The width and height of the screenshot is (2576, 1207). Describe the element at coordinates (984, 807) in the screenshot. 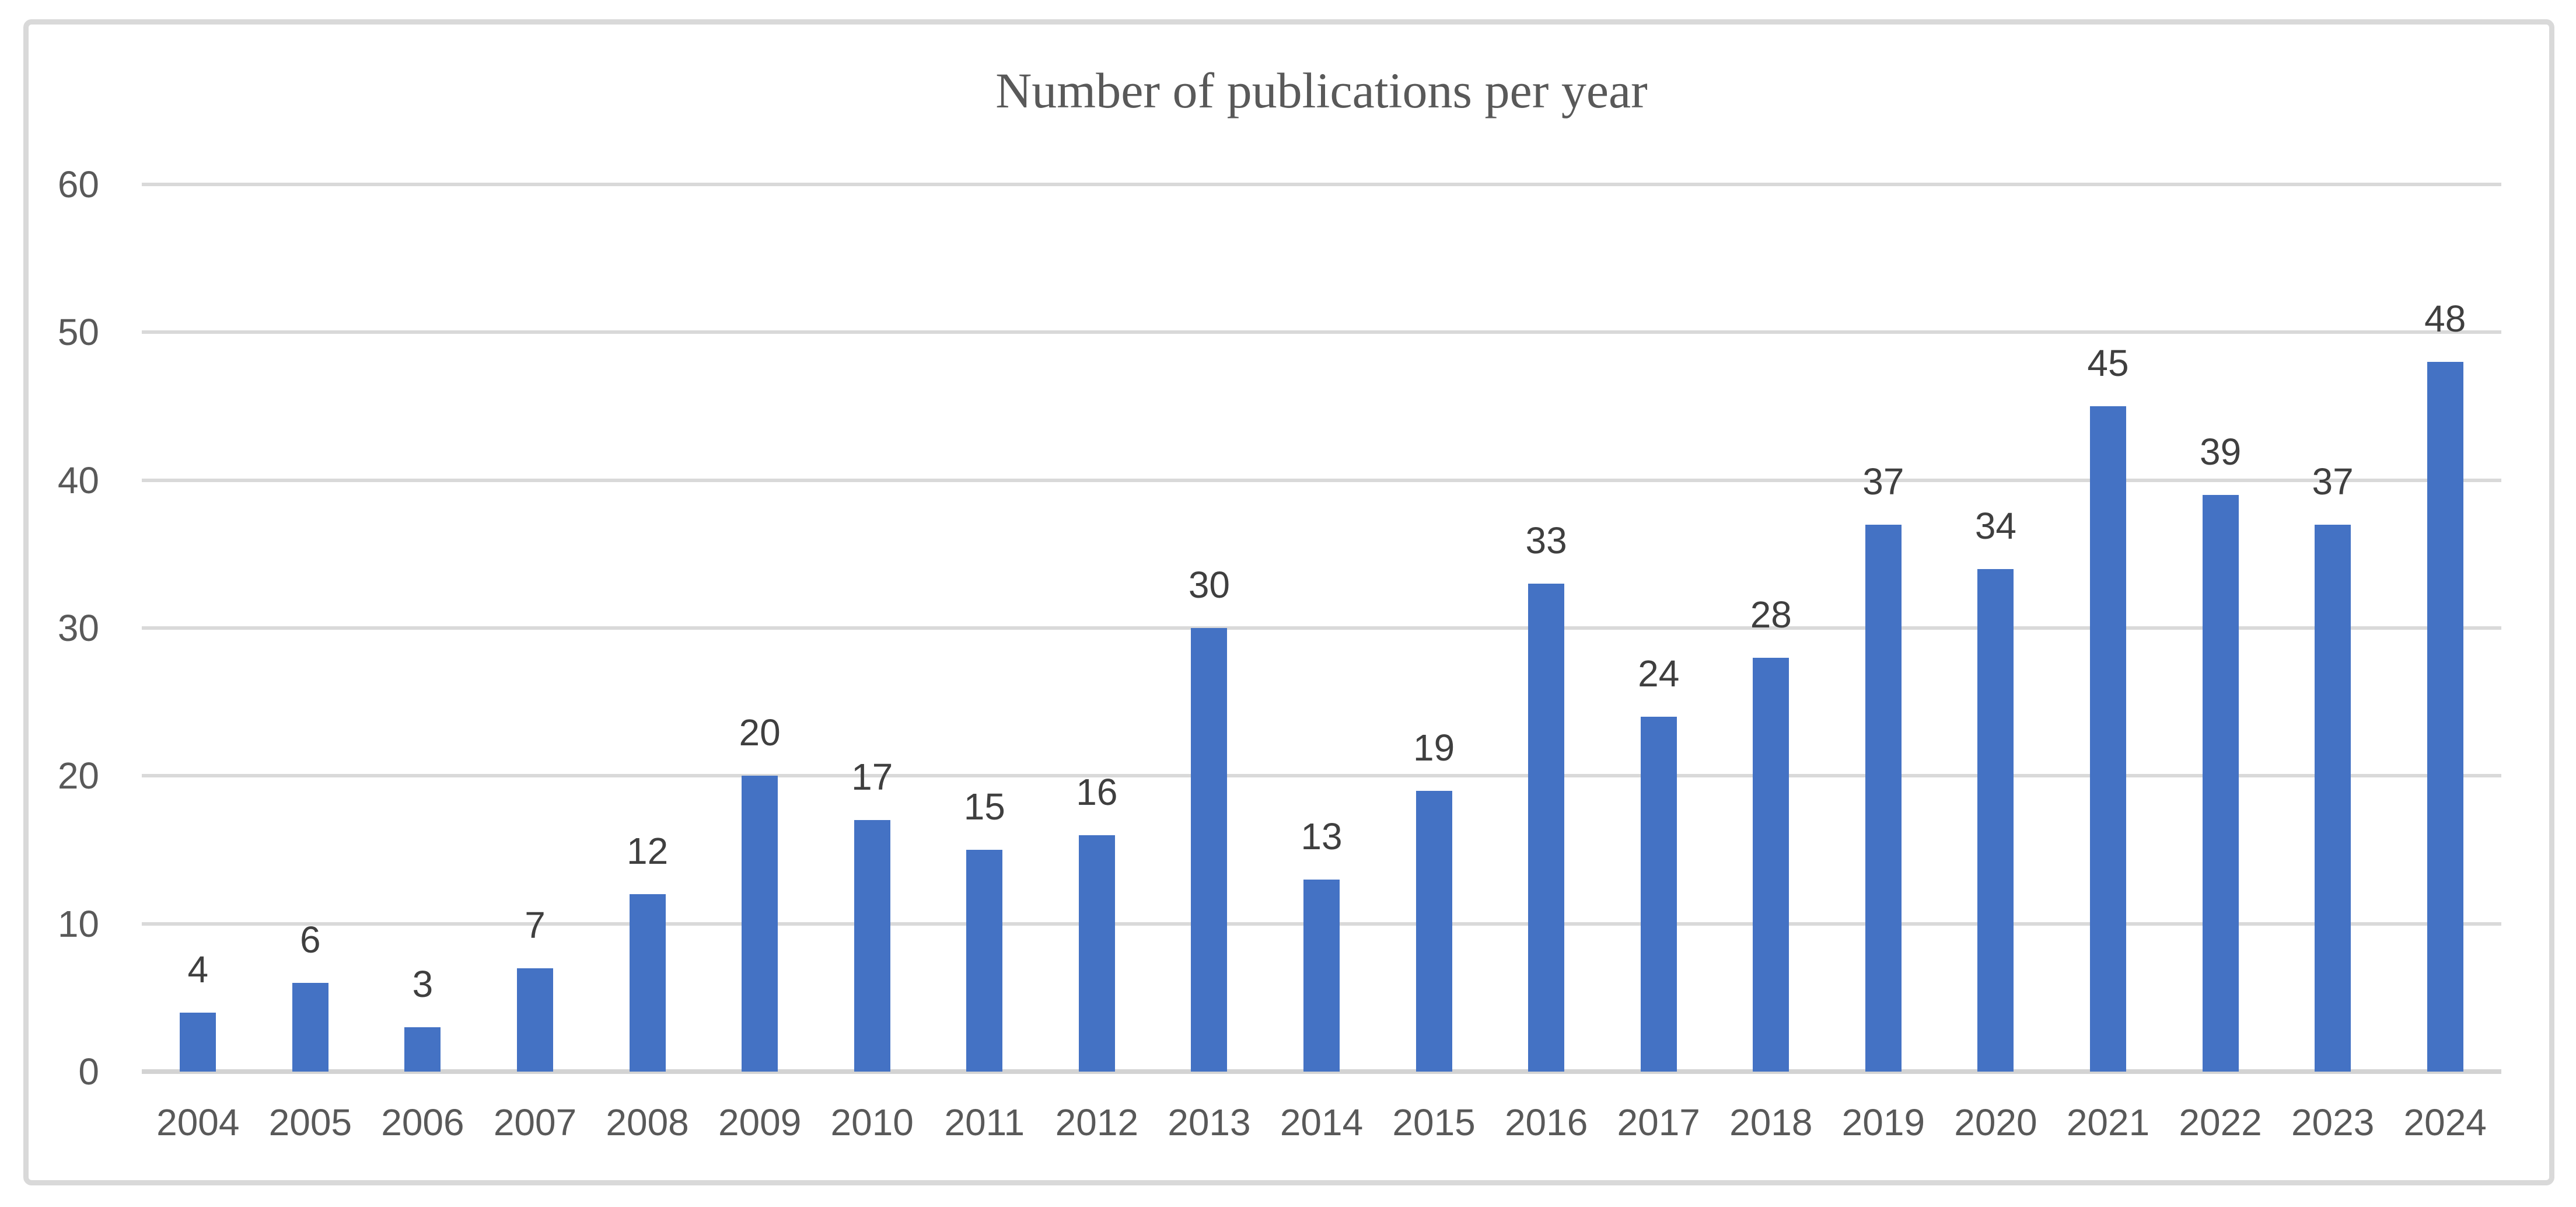

I see `bar-value-label: 15` at that location.